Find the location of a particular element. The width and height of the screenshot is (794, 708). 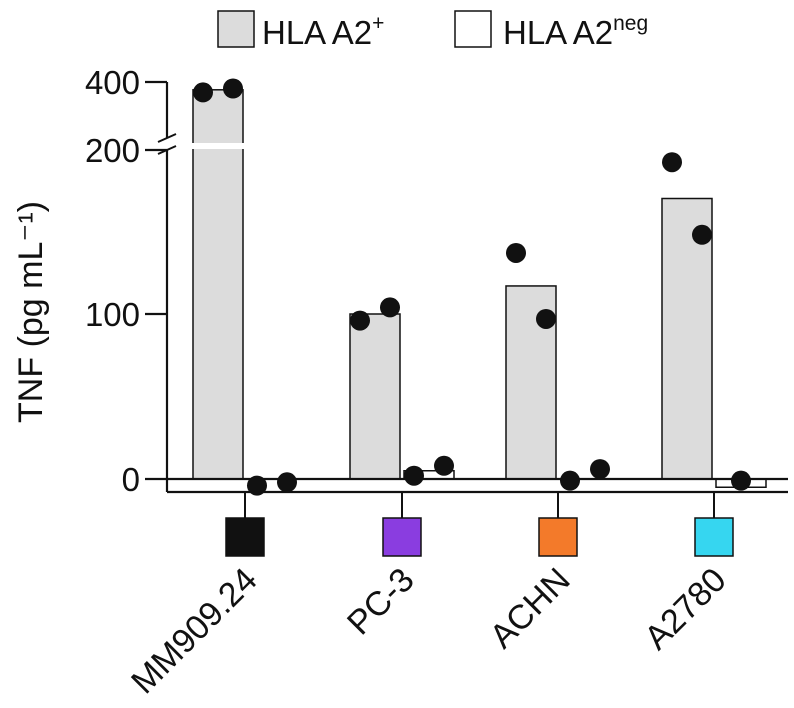

category-label-mm909.24: MM909.24 is located at coordinates (194, 631).